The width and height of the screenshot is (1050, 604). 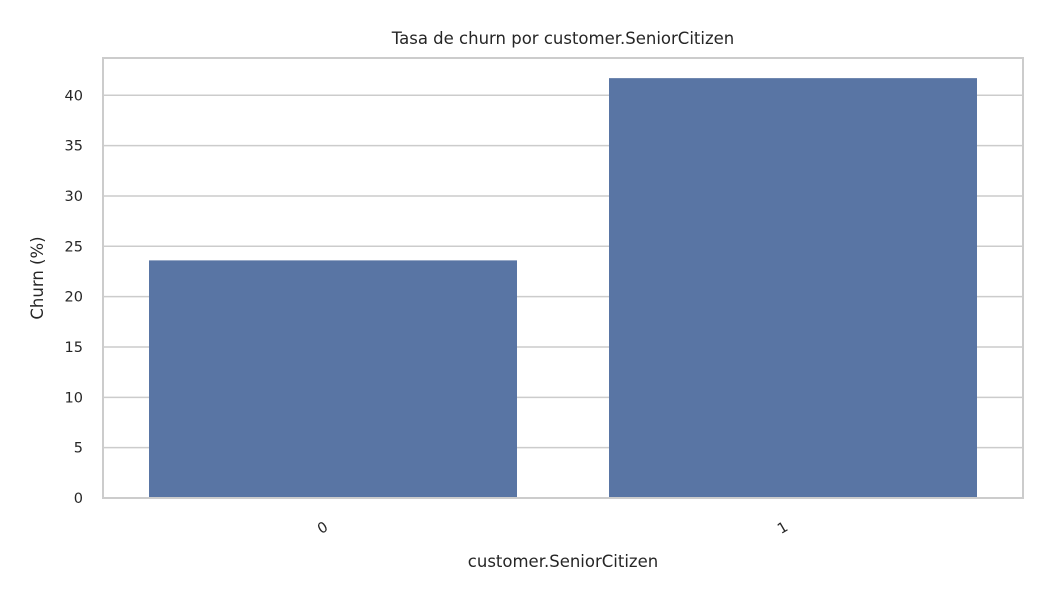 What do you see at coordinates (563, 561) in the screenshot?
I see `x-axis-label: customer.SeniorCitizen` at bounding box center [563, 561].